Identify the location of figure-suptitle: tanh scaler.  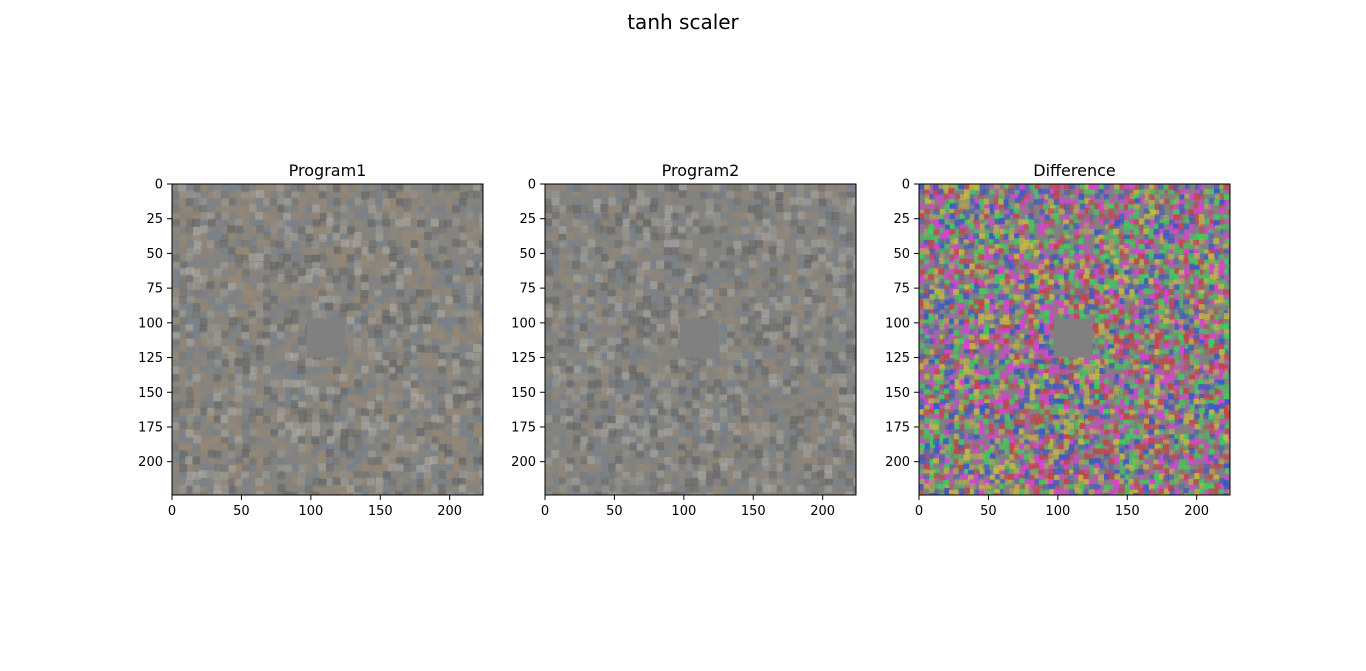
(683, 22).